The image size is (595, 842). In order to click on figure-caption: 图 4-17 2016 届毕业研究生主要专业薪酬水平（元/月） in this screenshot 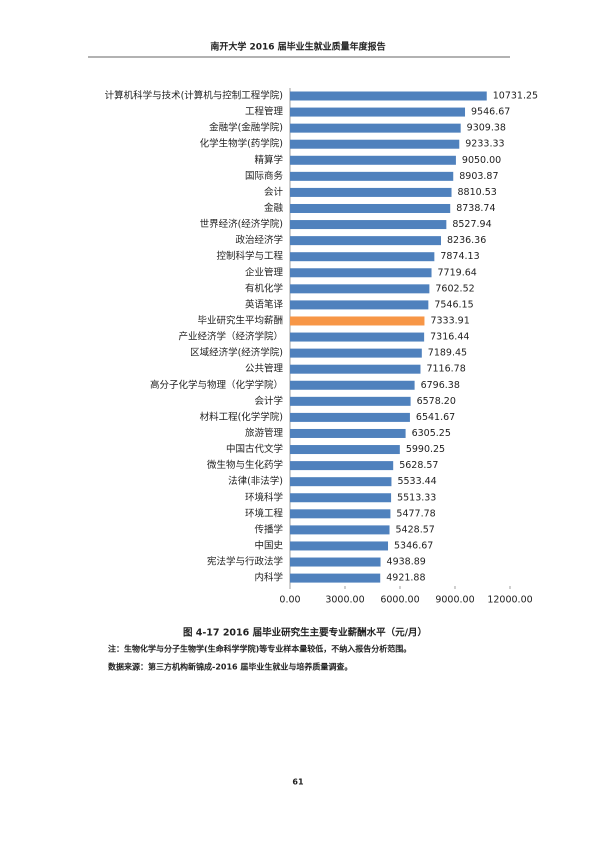, I will do `click(305, 633)`.